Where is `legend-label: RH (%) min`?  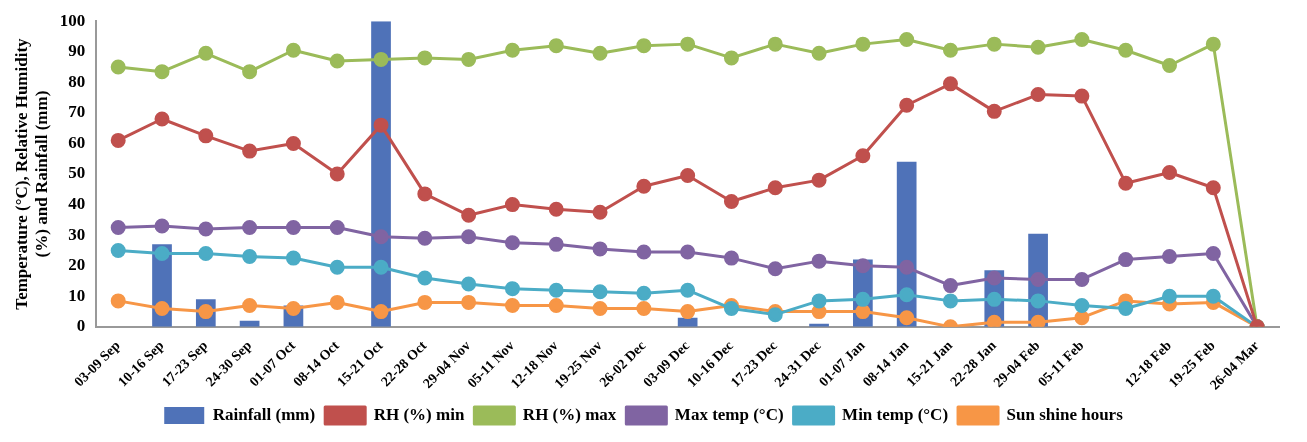 legend-label: RH (%) min is located at coordinates (419, 414).